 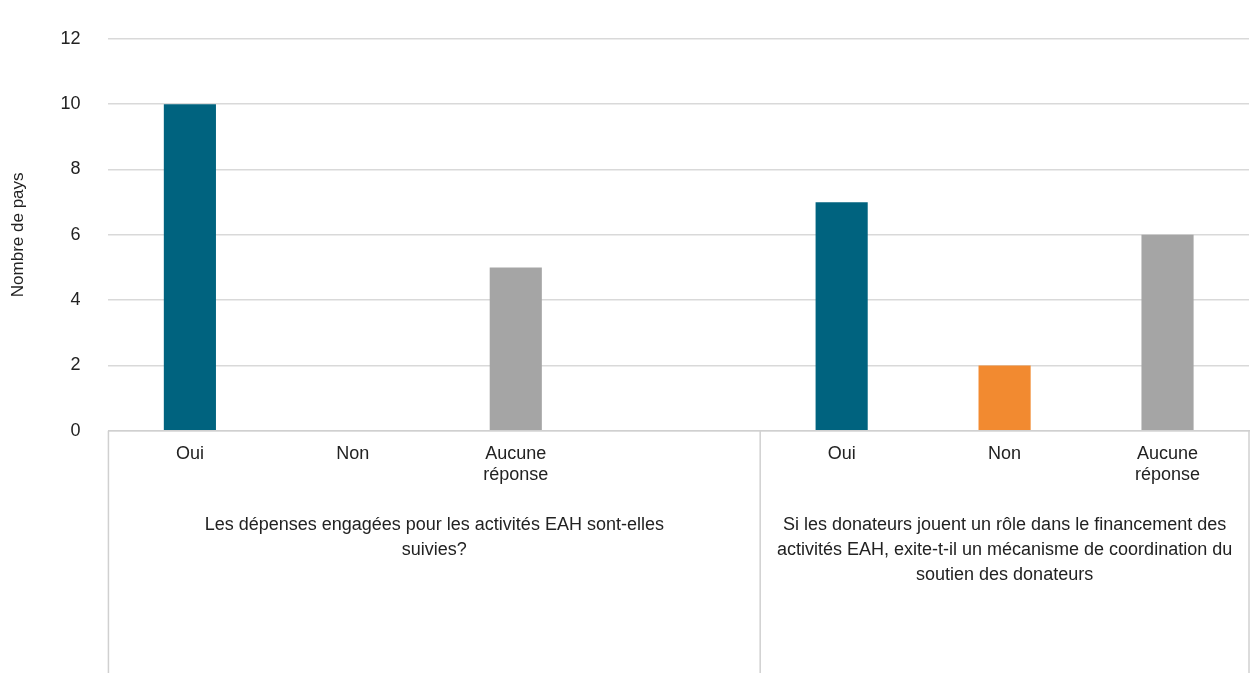 What do you see at coordinates (70, 103) in the screenshot?
I see `y-tick-label: 10` at bounding box center [70, 103].